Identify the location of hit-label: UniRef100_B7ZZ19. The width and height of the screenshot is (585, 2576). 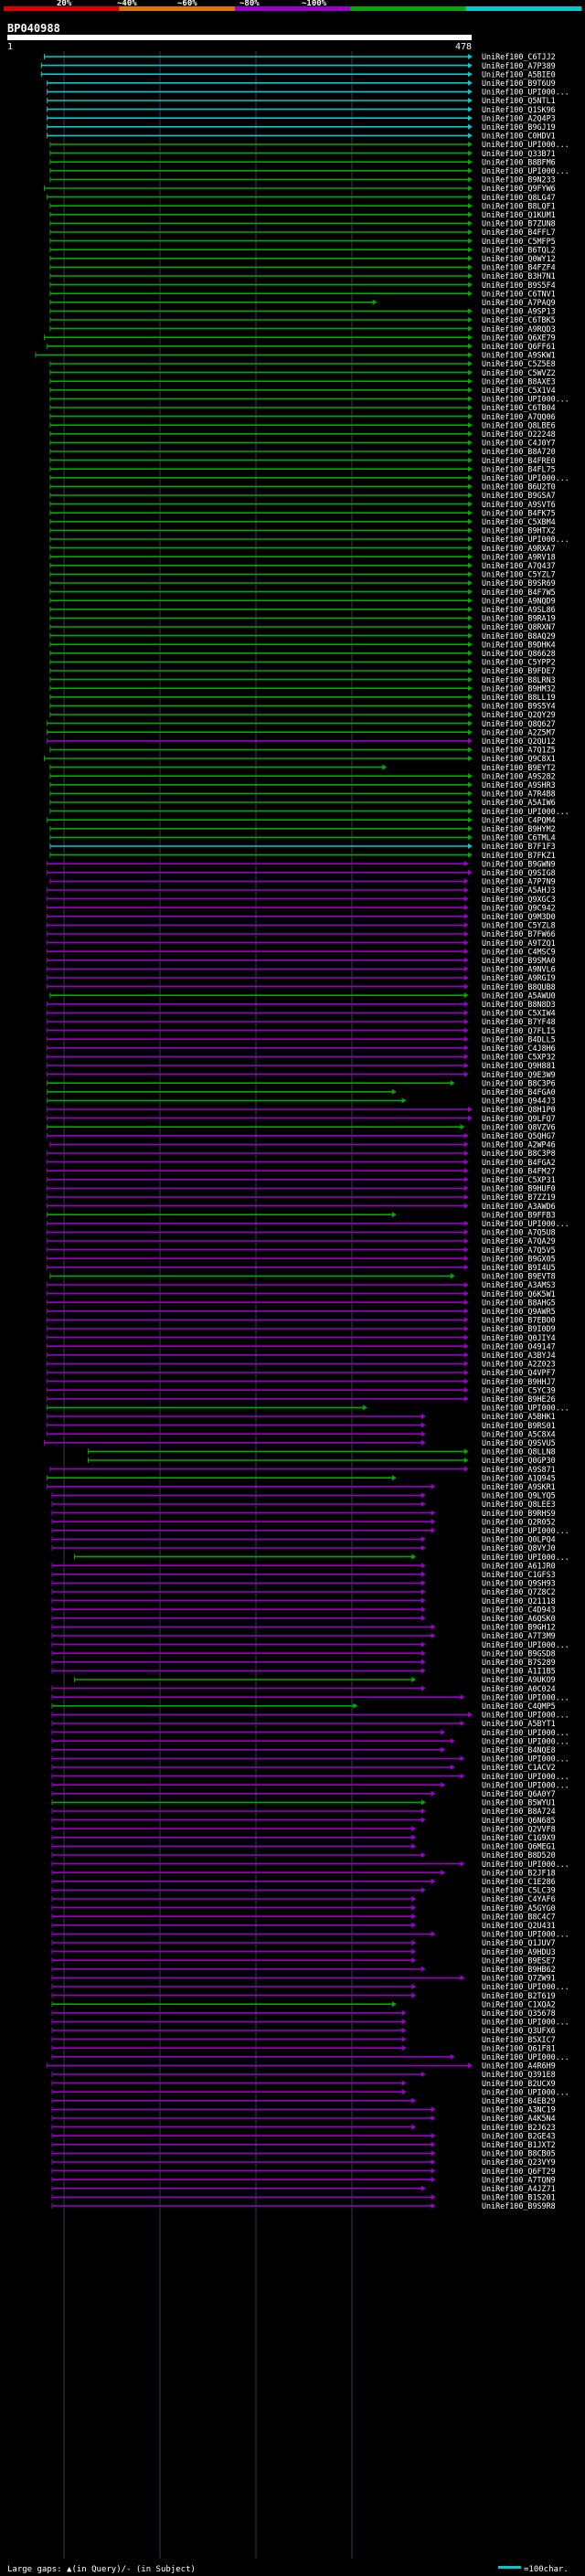
(519, 1197).